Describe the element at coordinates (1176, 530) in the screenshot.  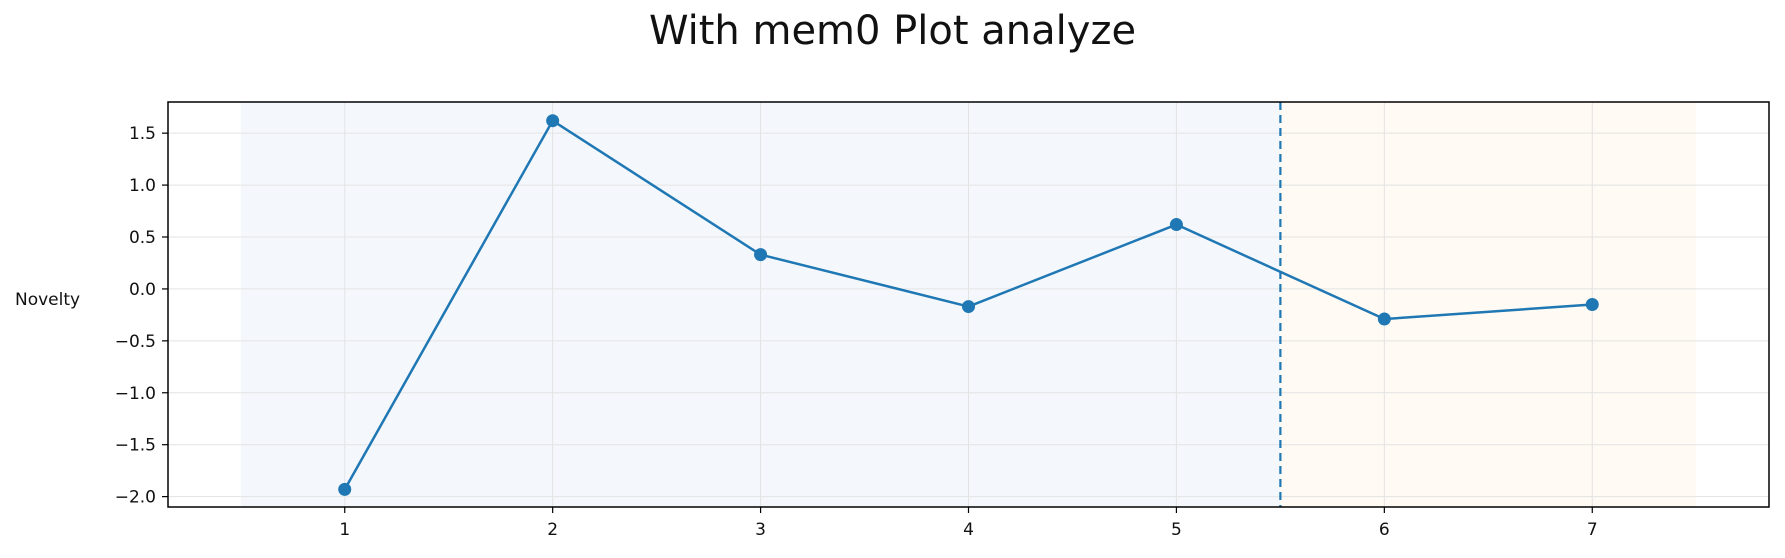
I see `x-tick-label: 5` at that location.